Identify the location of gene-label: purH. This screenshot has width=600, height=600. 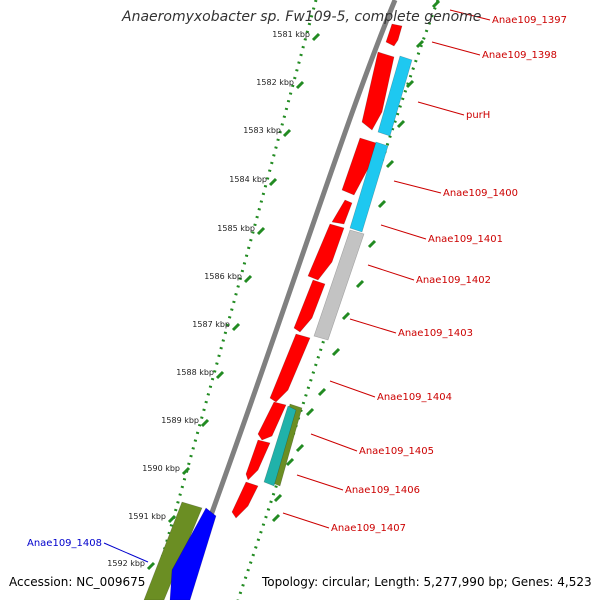
(478, 115).